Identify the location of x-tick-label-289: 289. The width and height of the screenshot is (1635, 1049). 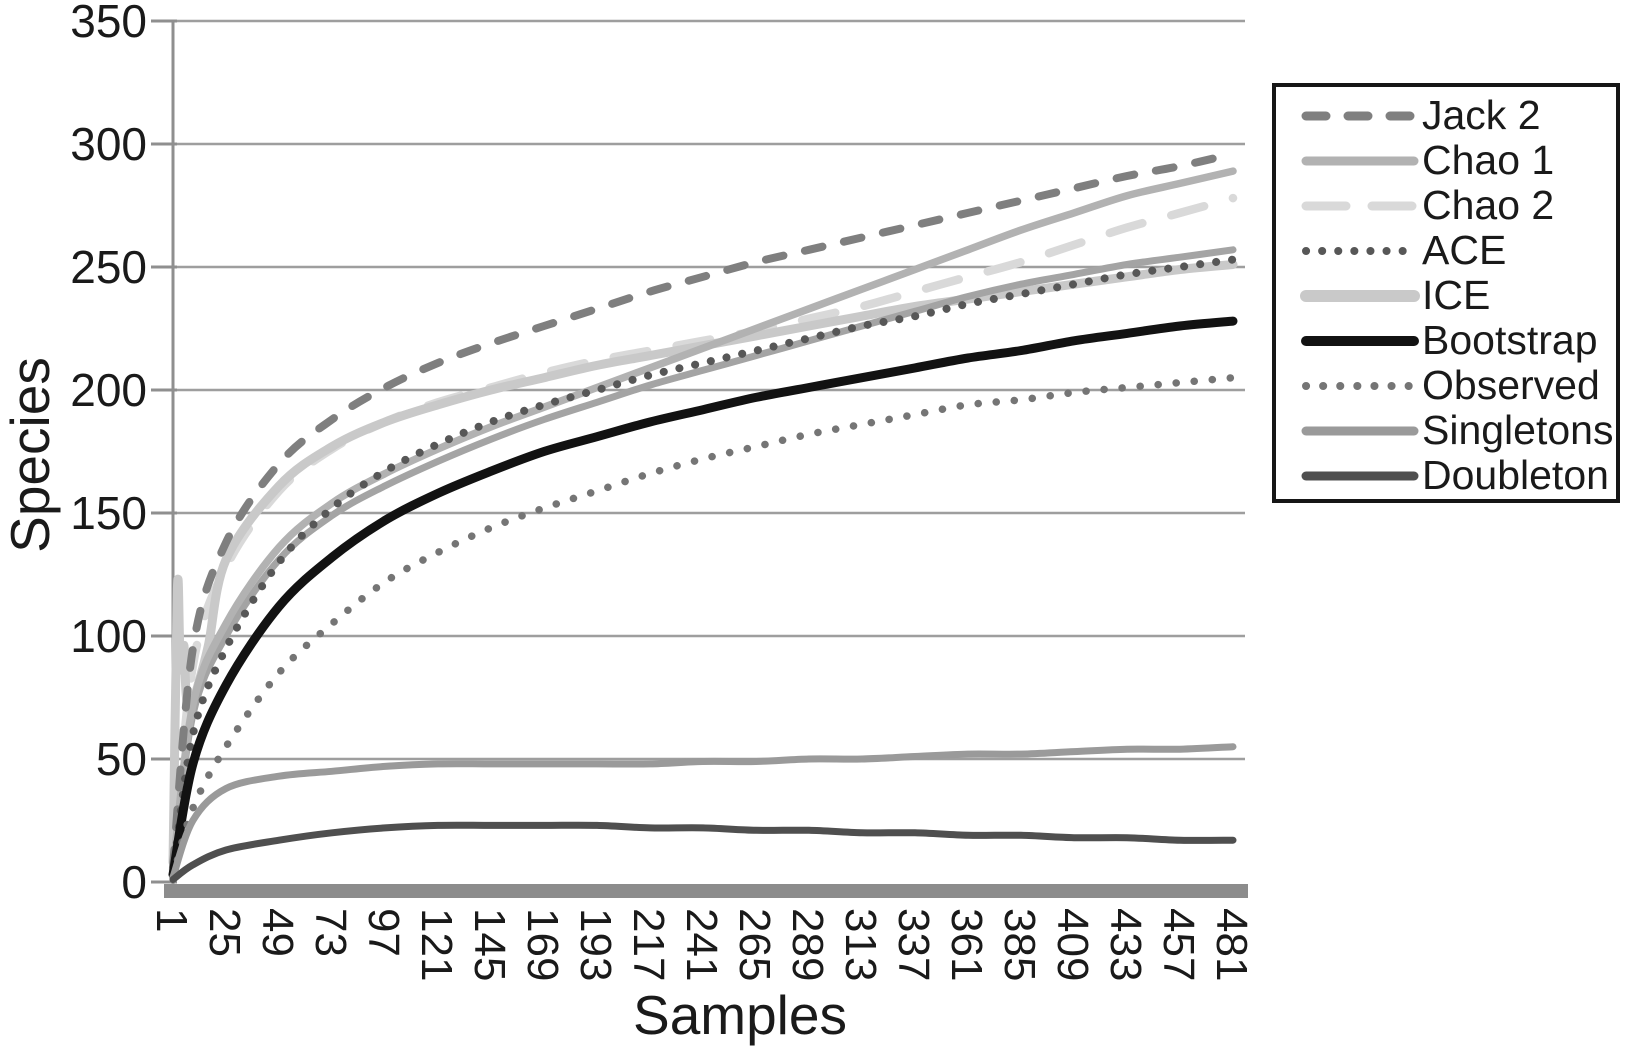
(807, 944).